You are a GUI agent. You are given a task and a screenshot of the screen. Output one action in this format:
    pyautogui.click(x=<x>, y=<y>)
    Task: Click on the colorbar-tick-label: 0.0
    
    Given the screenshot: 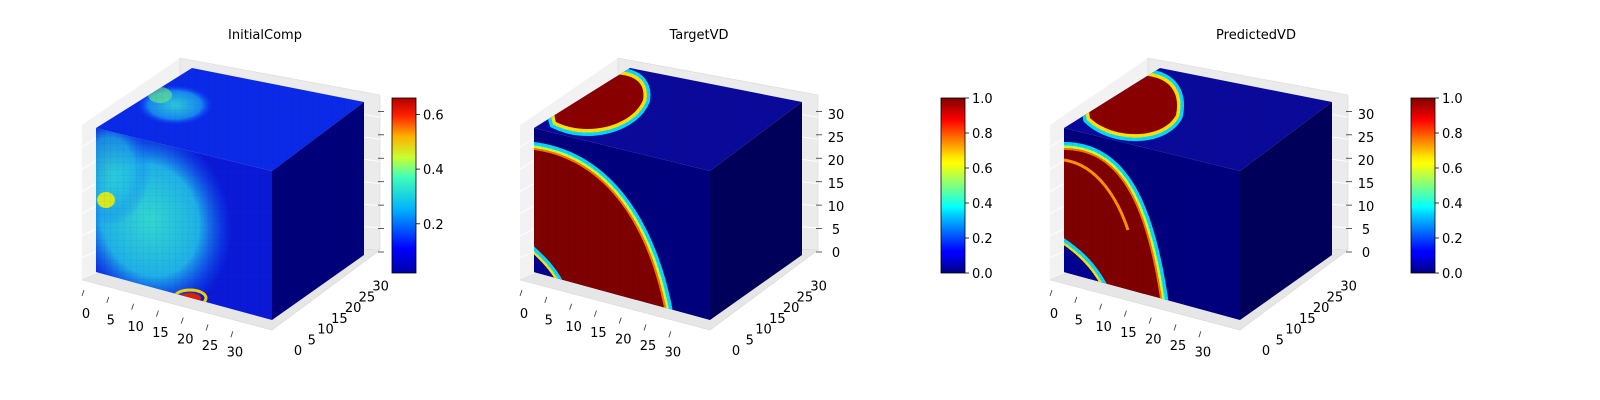 What is the action you would take?
    pyautogui.click(x=982, y=274)
    